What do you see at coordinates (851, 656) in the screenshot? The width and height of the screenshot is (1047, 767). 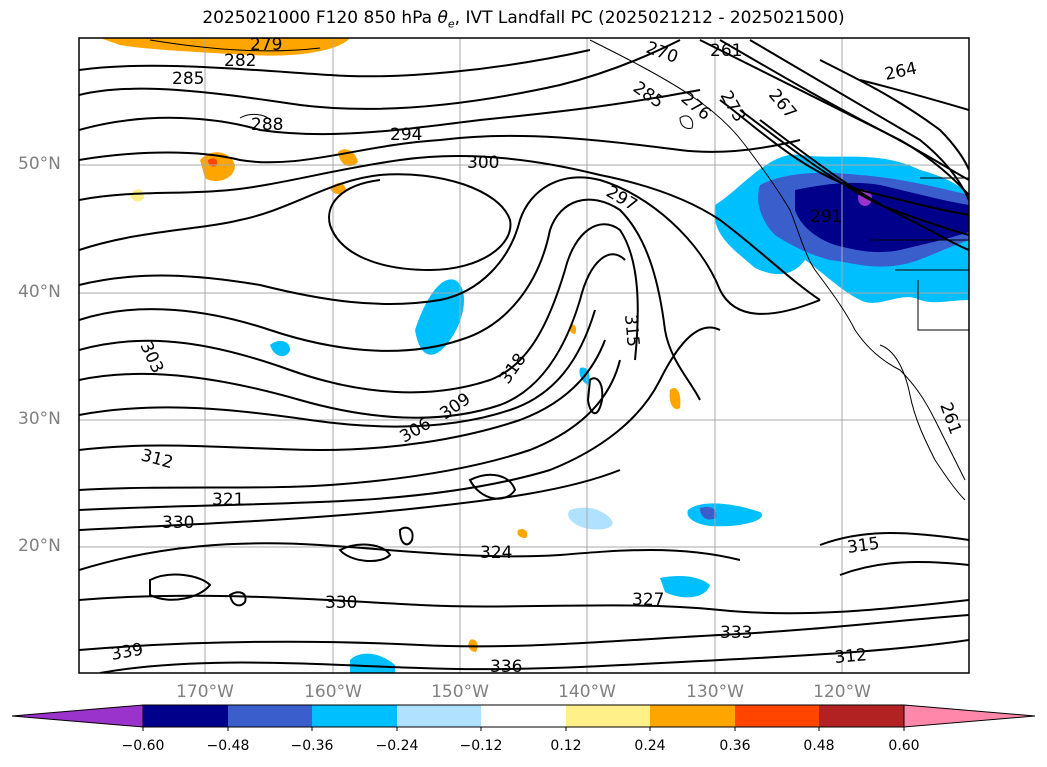 I see `contour-label: 312` at bounding box center [851, 656].